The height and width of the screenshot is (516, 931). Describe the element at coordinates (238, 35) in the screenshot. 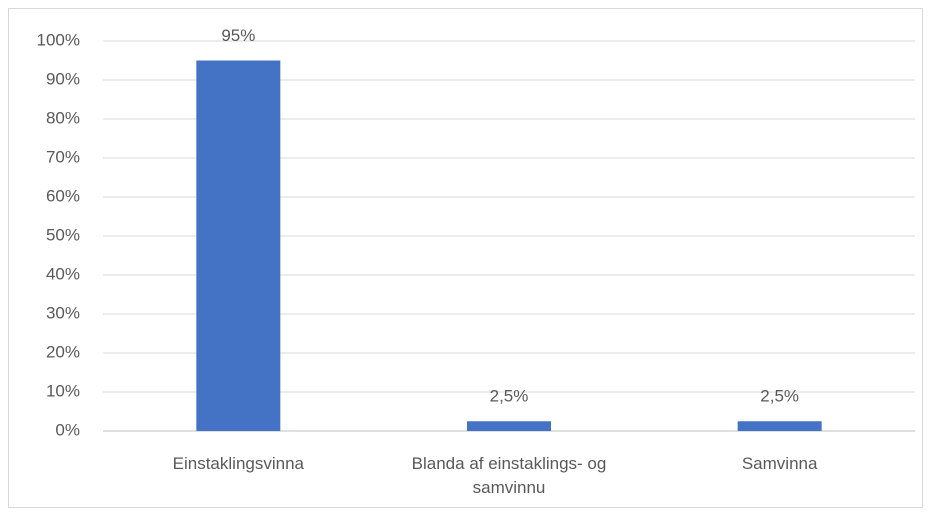

I see `value-label: 95%` at that location.